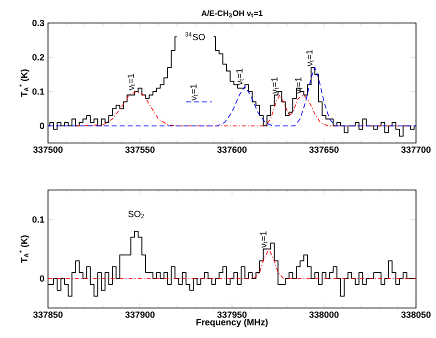 Image resolution: width=436 pixels, height=338 pixels. What do you see at coordinates (48, 149) in the screenshot?
I see `x-tick-label: 337500` at bounding box center [48, 149].